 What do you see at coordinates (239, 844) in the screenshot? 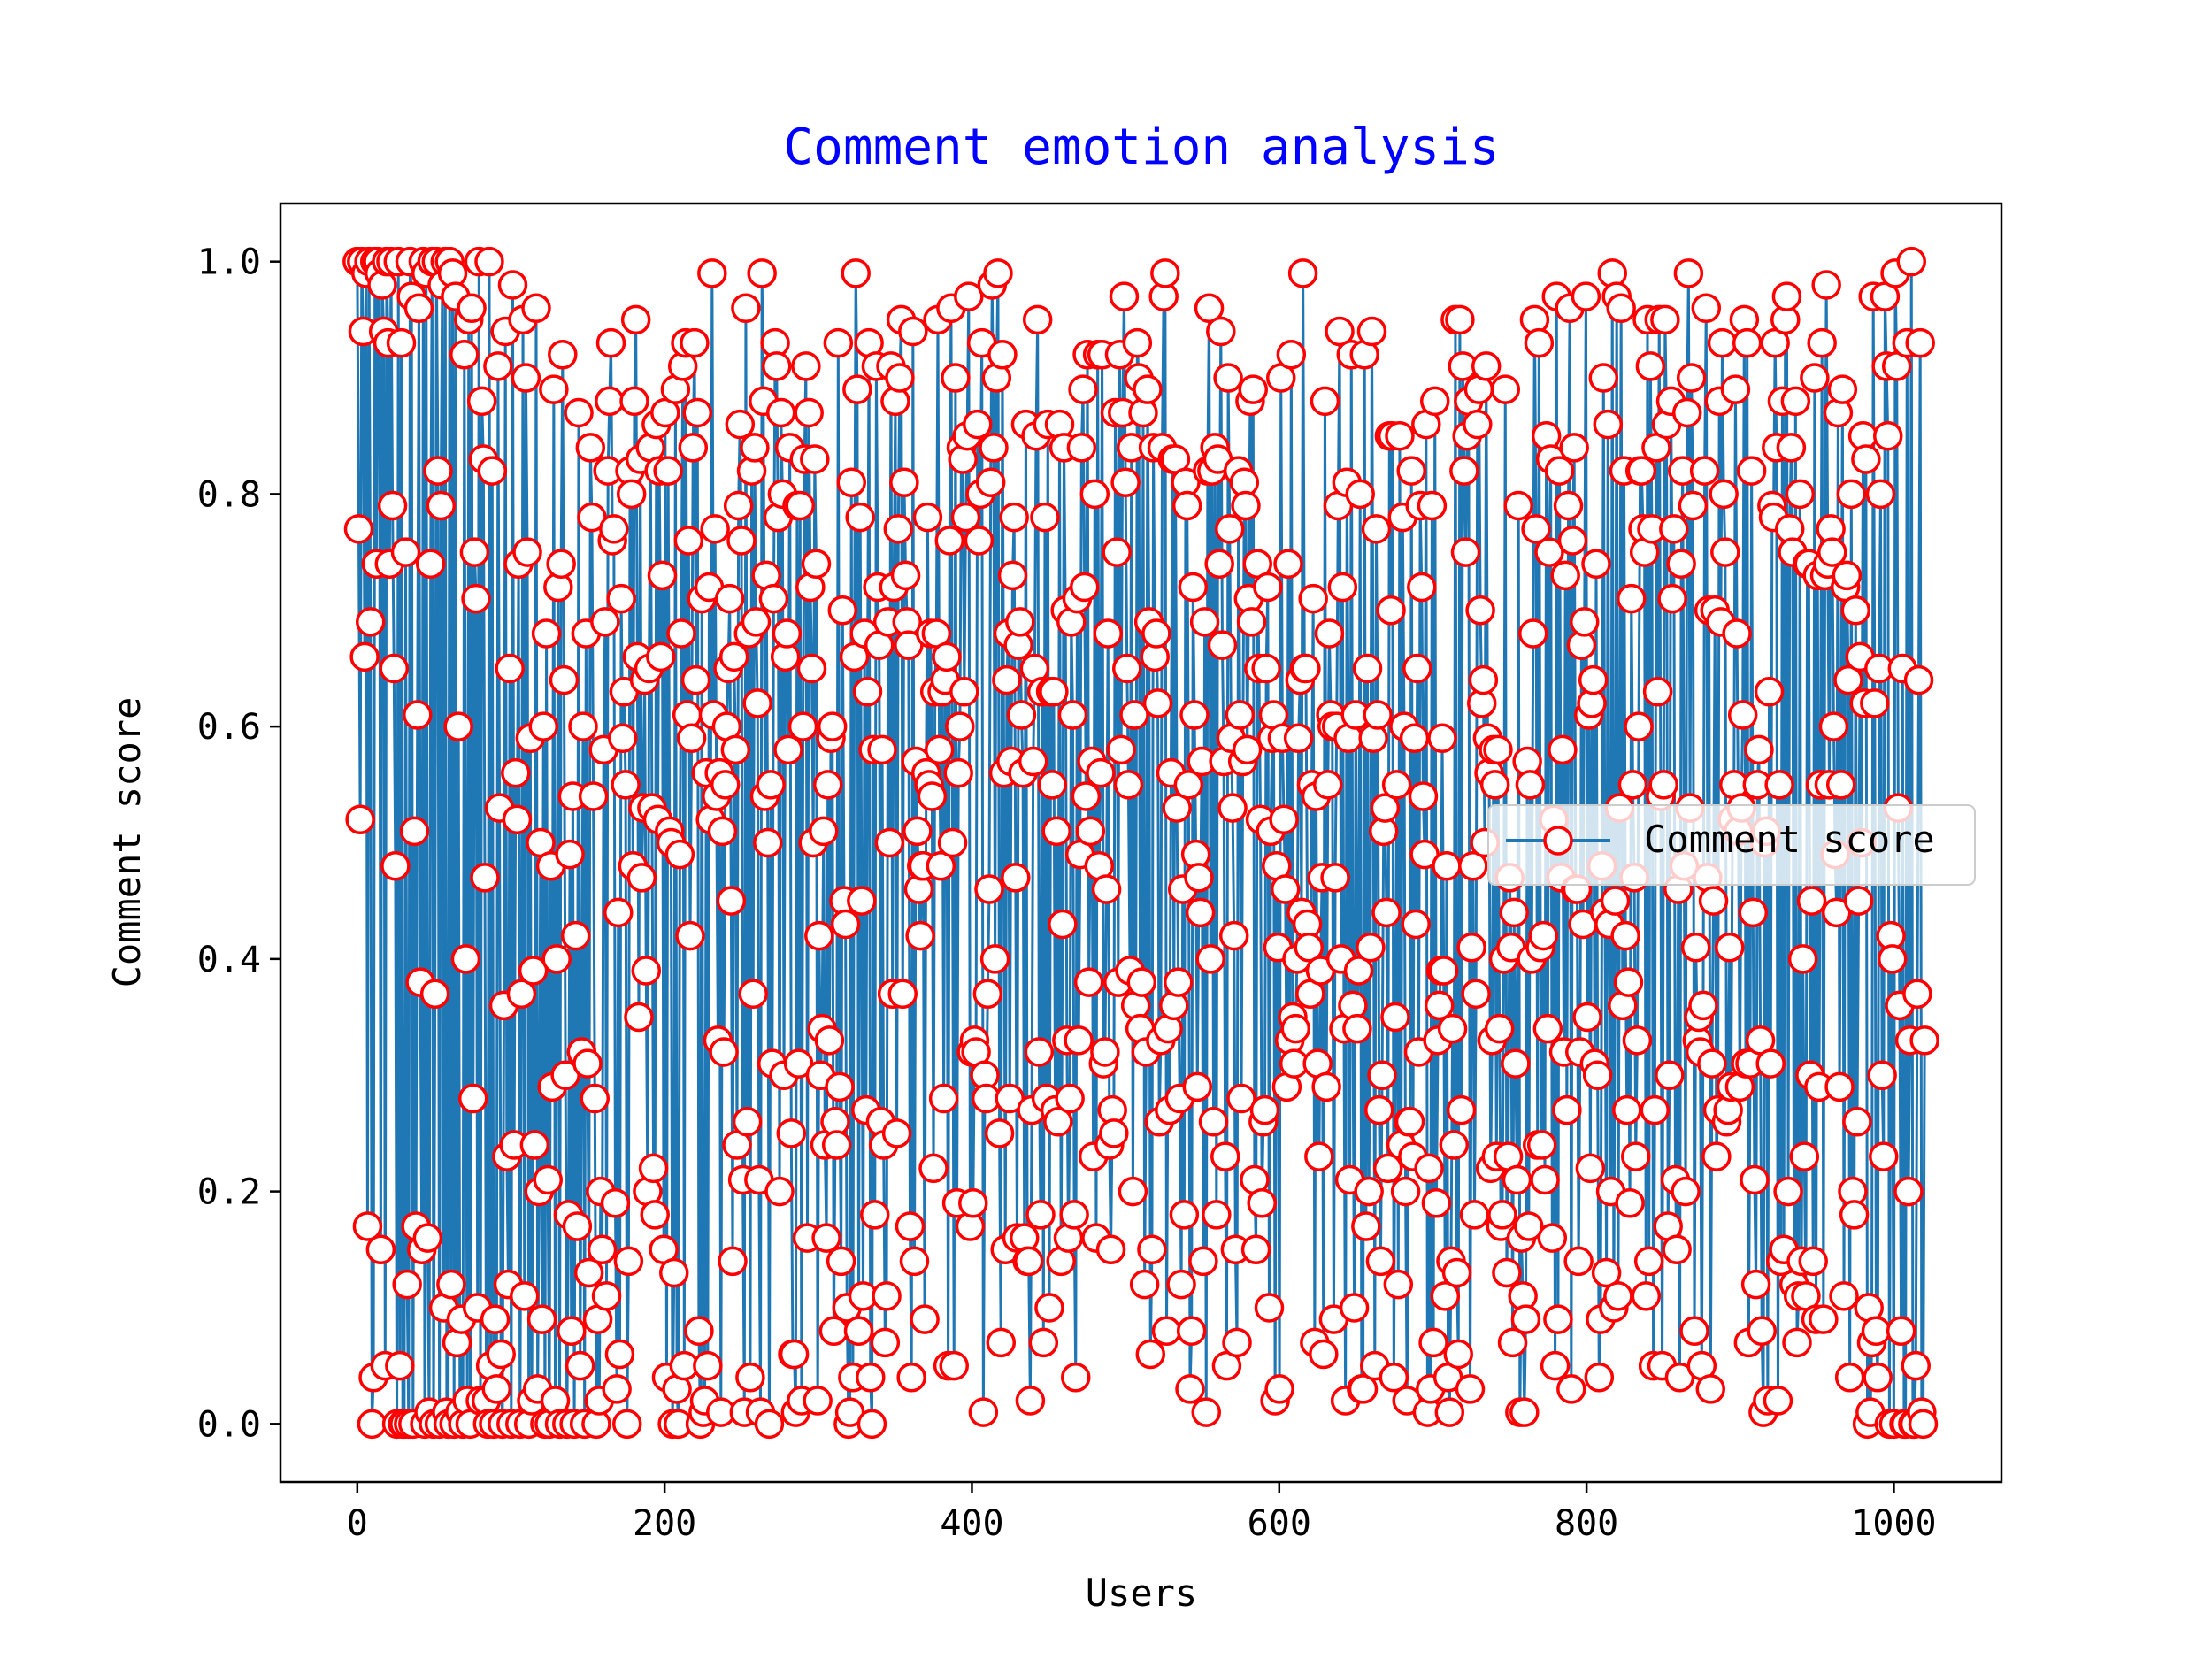
I see `y-axis: 0.0 0.2 0.4 0.6 0.8 1.0` at bounding box center [239, 844].